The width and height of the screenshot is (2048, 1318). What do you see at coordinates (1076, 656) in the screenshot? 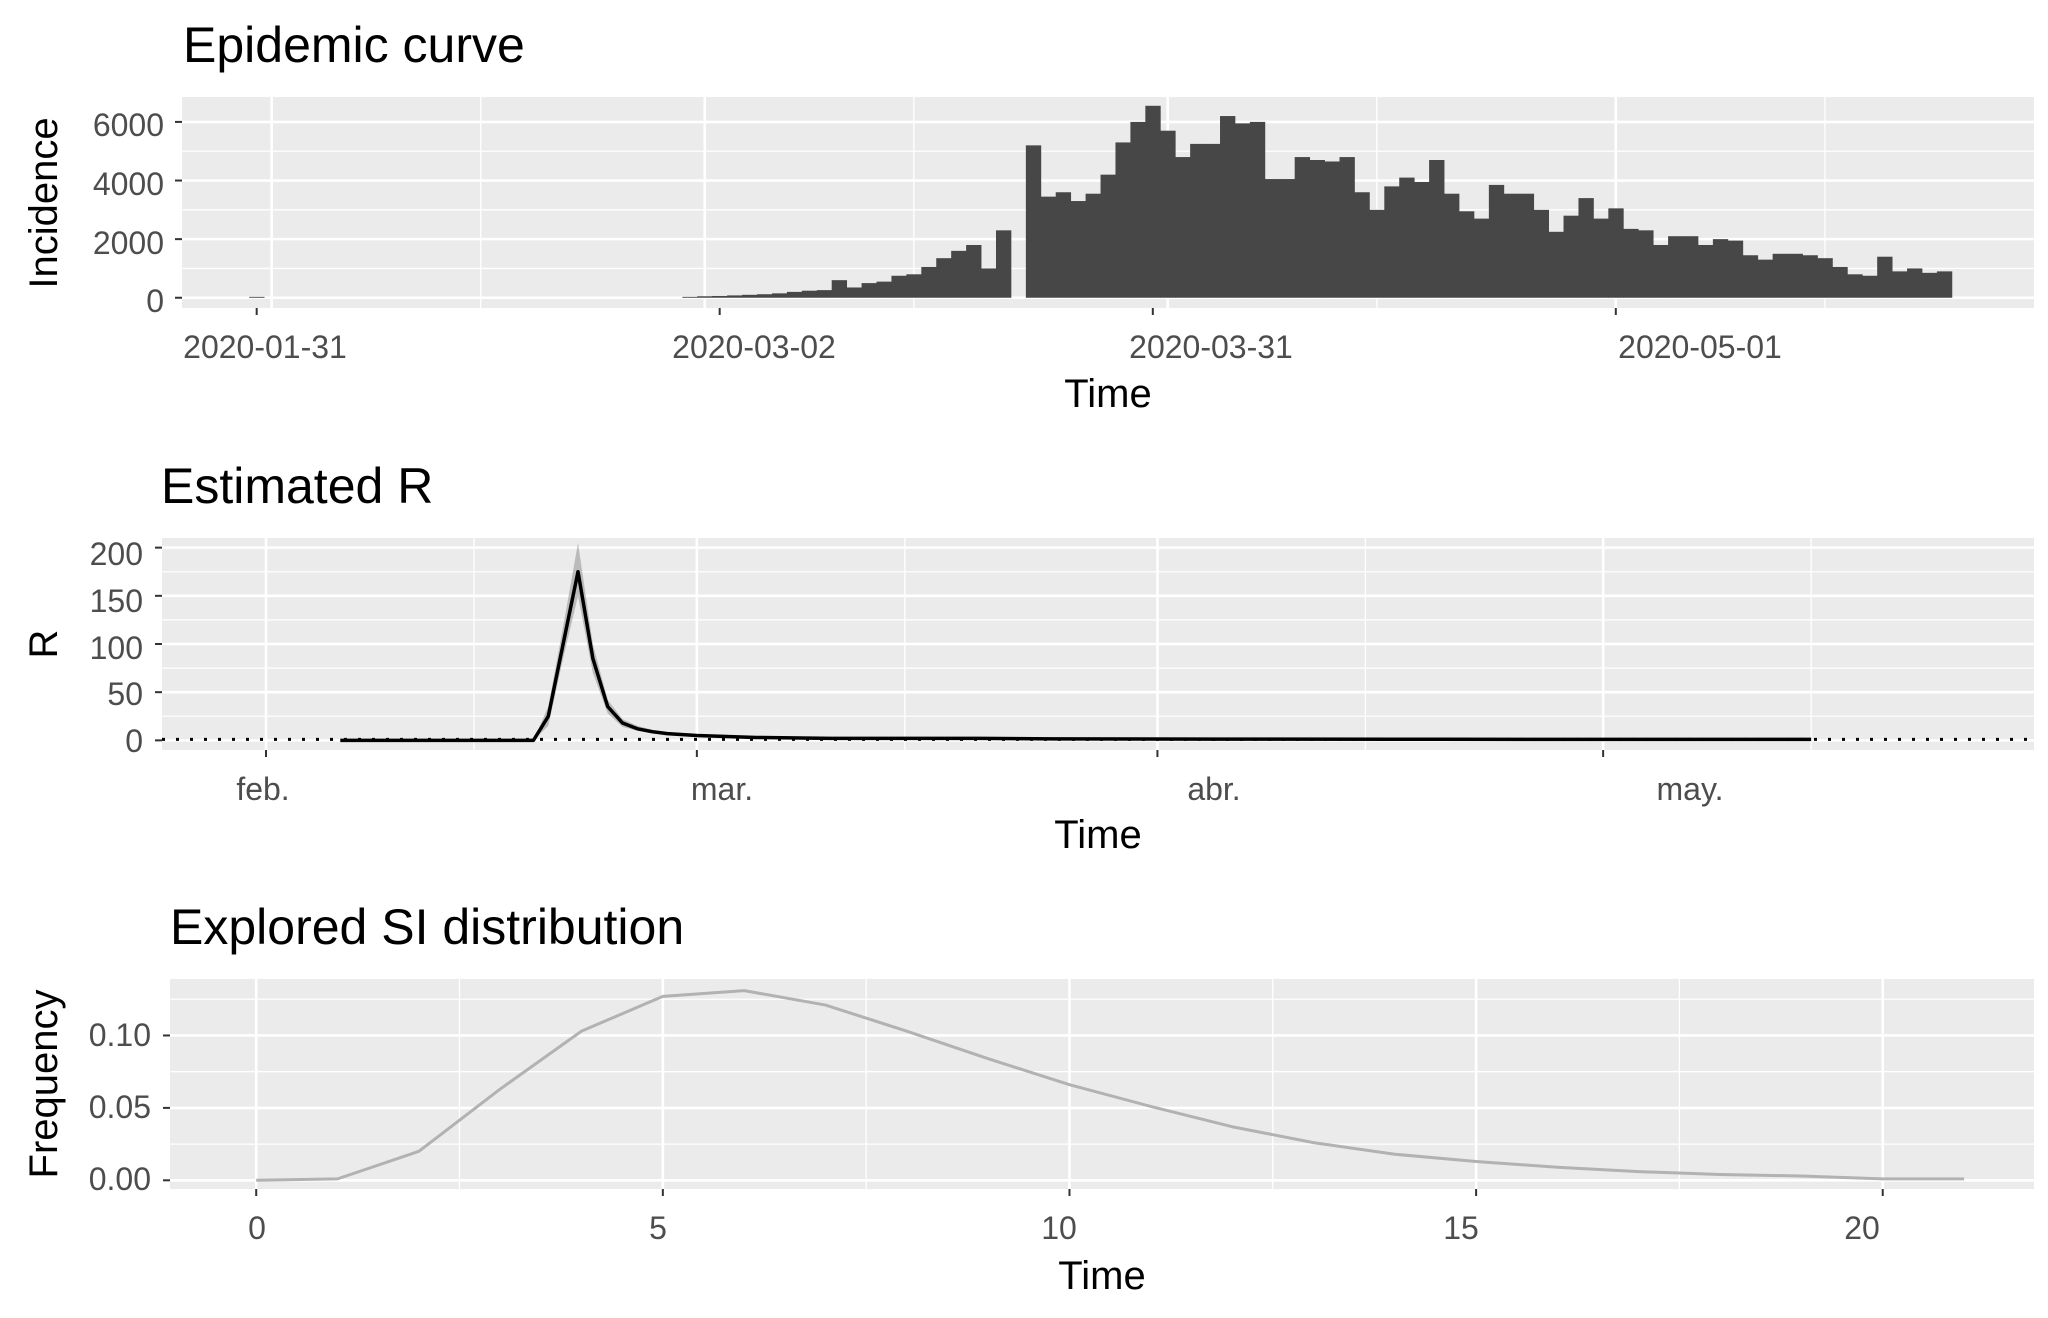
I see `r-estimate-line` at bounding box center [1076, 656].